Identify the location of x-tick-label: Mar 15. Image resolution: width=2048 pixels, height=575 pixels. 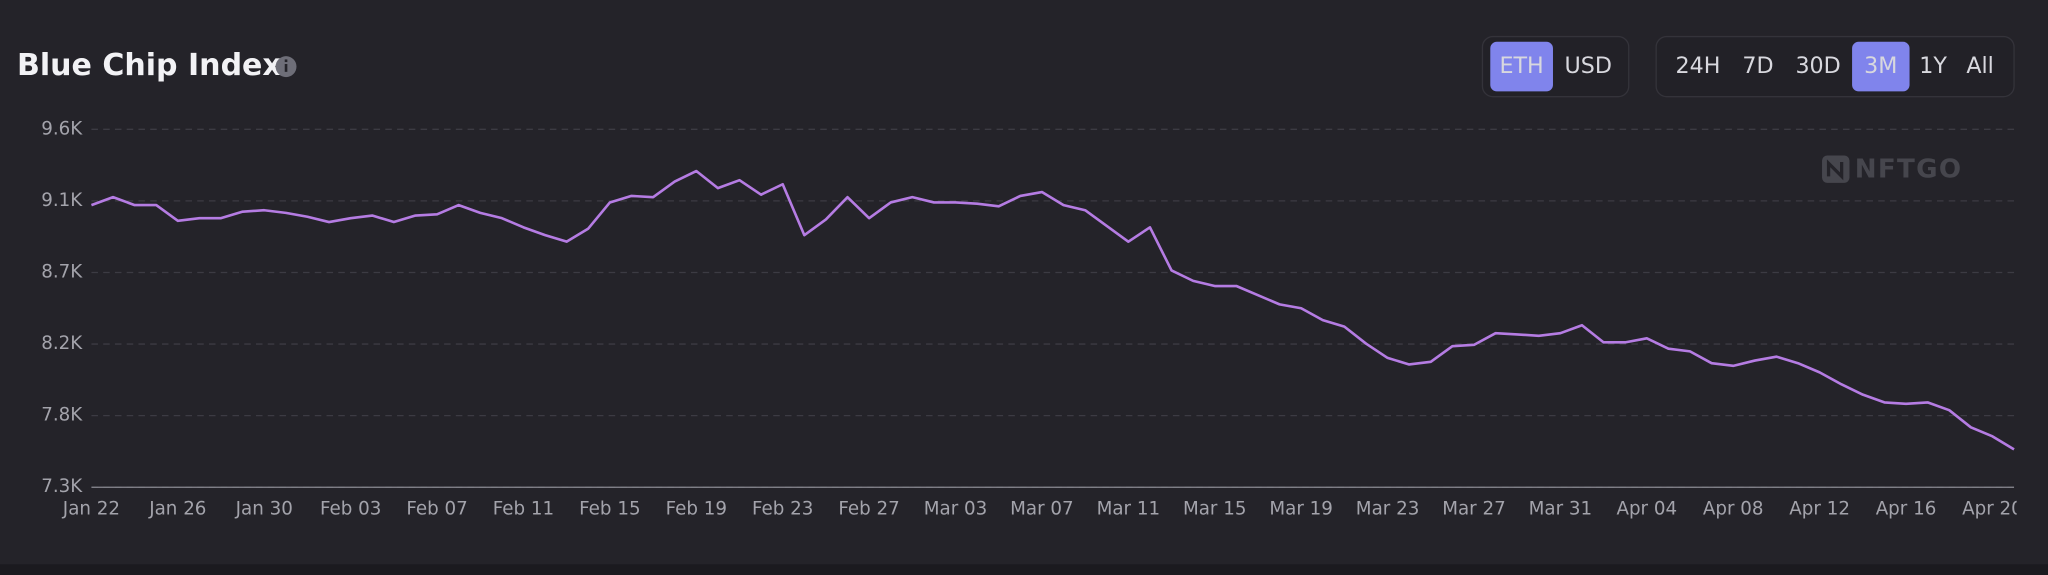
(1215, 508).